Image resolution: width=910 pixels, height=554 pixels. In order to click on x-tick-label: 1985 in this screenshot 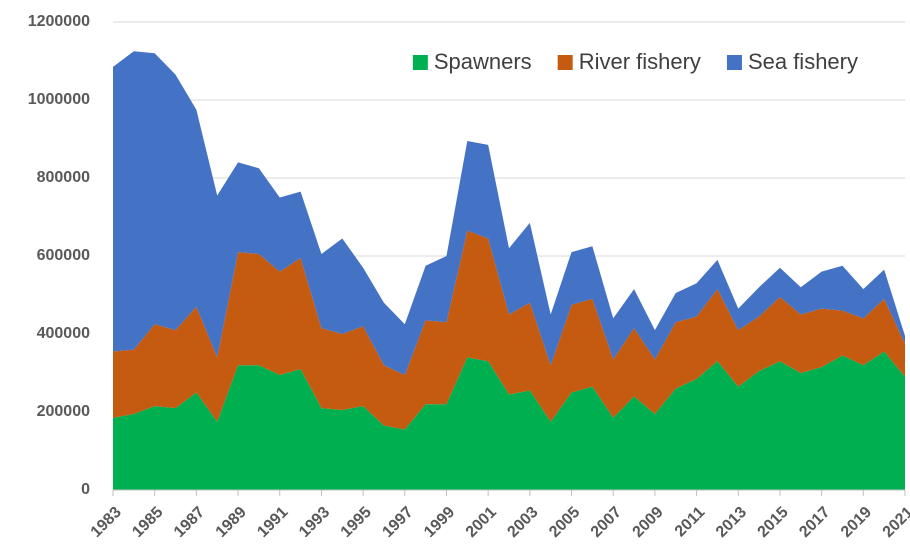, I will do `click(147, 522)`.